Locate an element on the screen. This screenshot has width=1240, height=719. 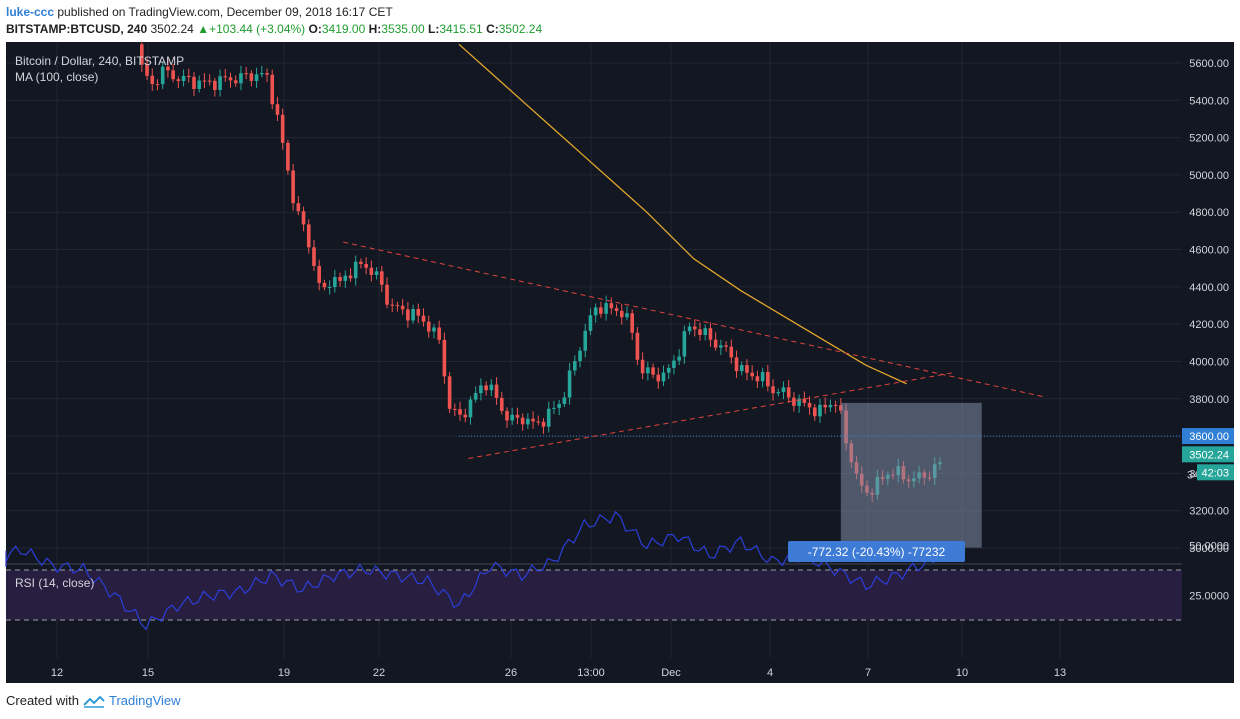
price-tick-label: 4600.00 is located at coordinates (1209, 251).